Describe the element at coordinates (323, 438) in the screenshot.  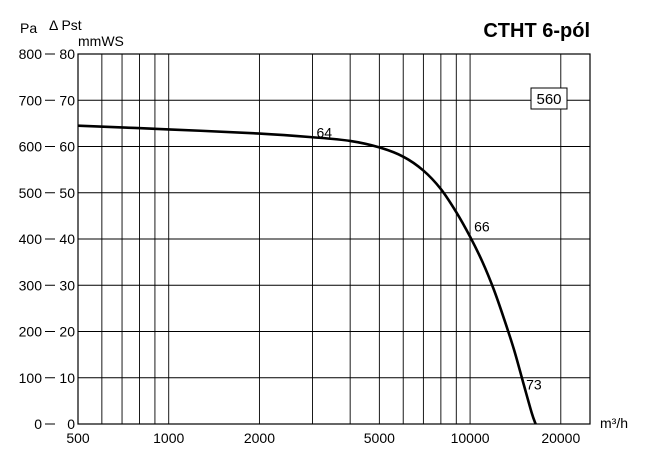
I see `x-axis-labels: 500 1000 2000 5000 10000 20000` at that location.